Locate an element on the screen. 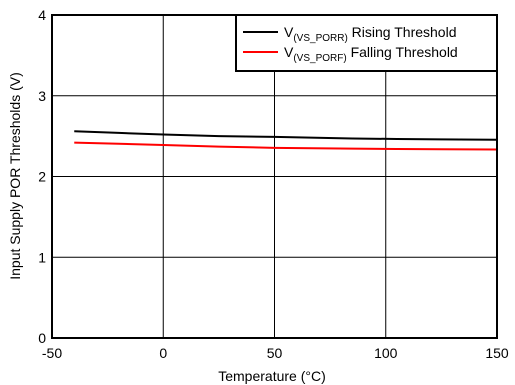  y-tick-label: 0 is located at coordinates (42, 338).